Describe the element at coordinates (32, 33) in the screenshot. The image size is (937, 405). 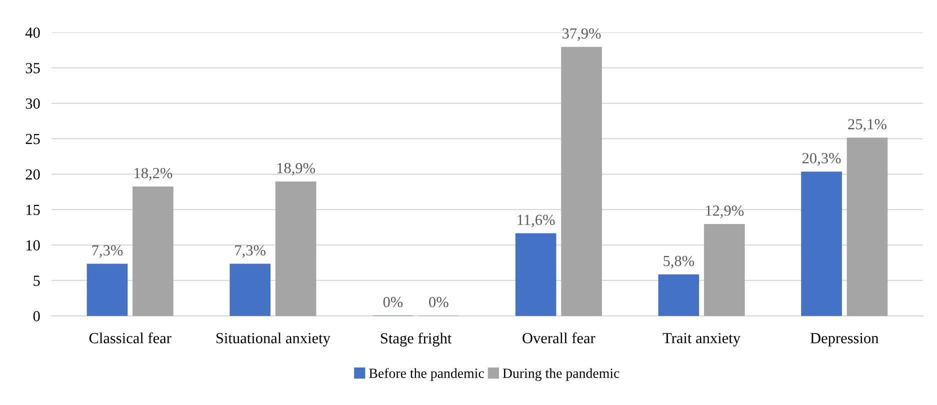
I see `y-tick-label: 40` at that location.